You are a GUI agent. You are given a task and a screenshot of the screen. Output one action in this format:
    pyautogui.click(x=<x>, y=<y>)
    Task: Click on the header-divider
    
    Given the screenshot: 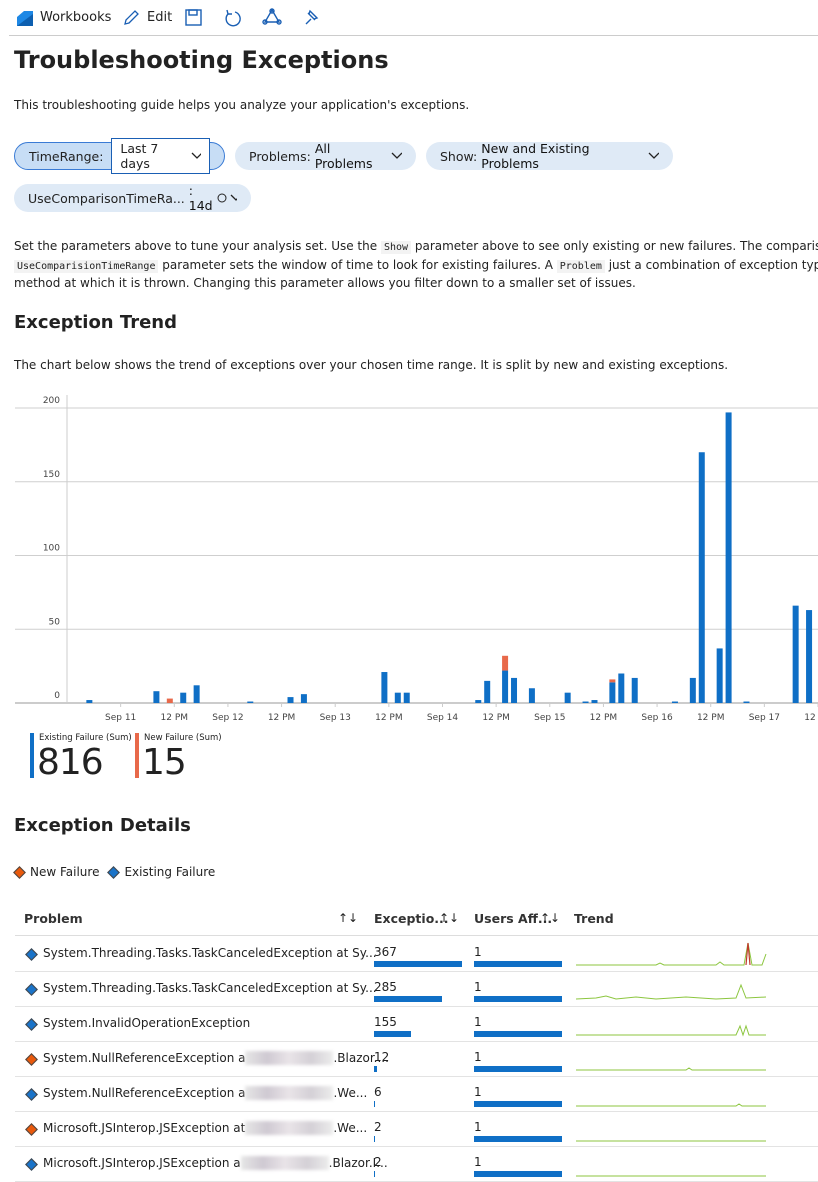 What is the action you would take?
    pyautogui.click(x=416, y=935)
    